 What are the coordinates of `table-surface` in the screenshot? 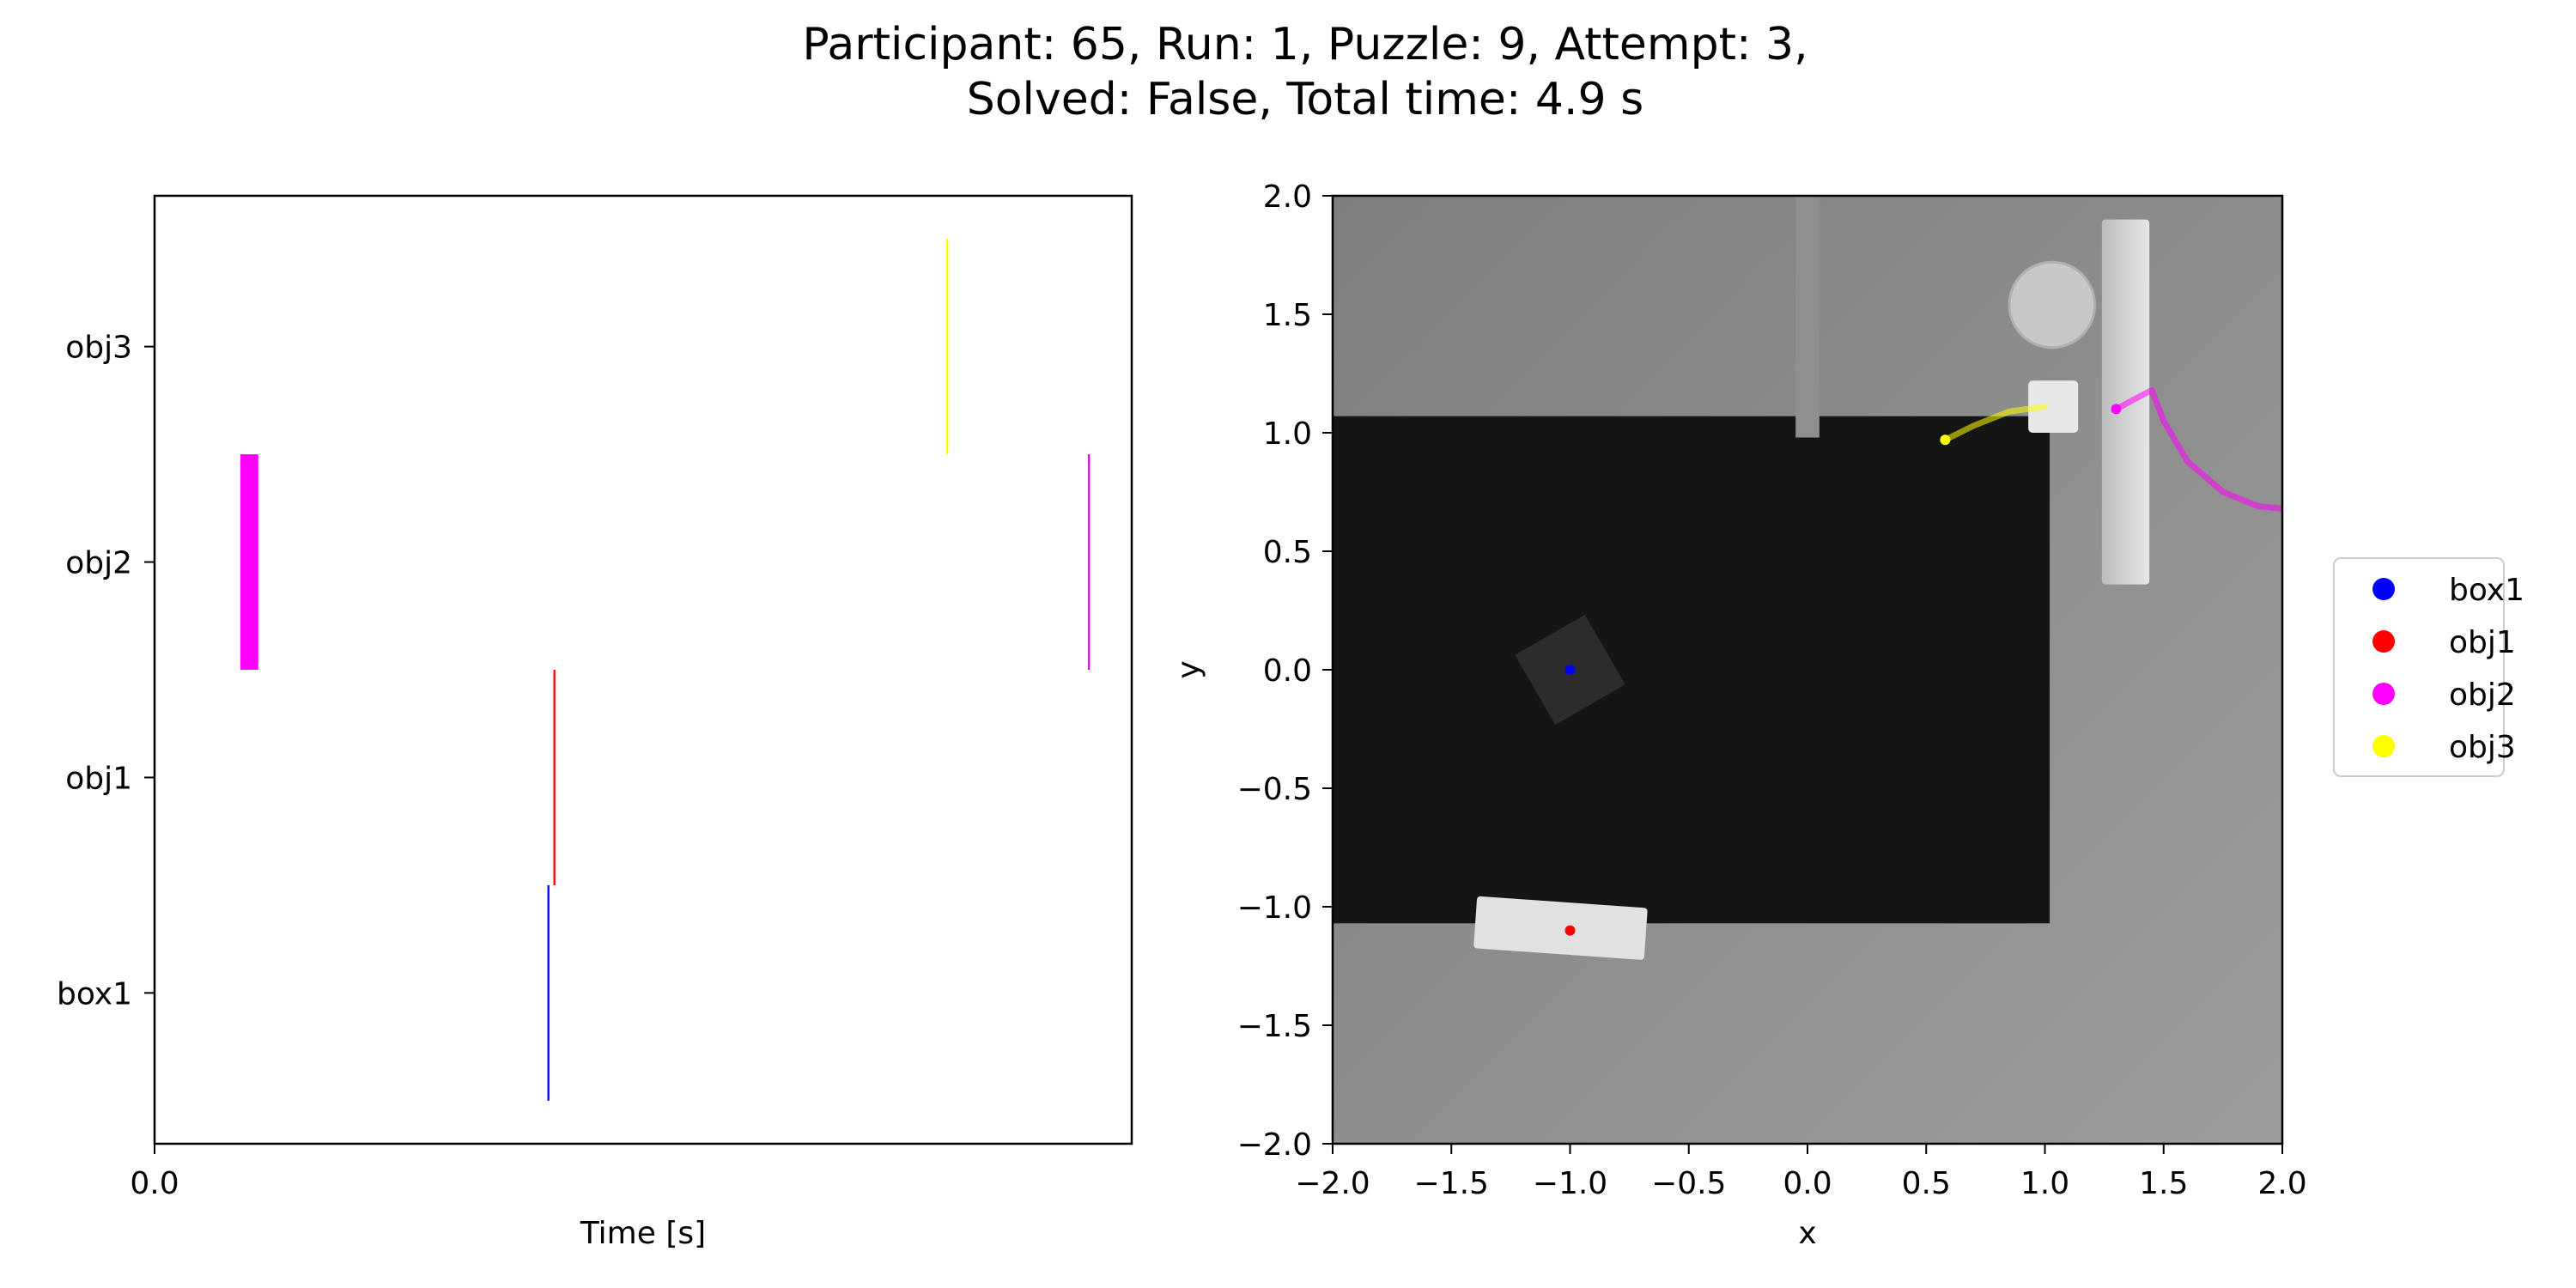 It's located at (1692, 670).